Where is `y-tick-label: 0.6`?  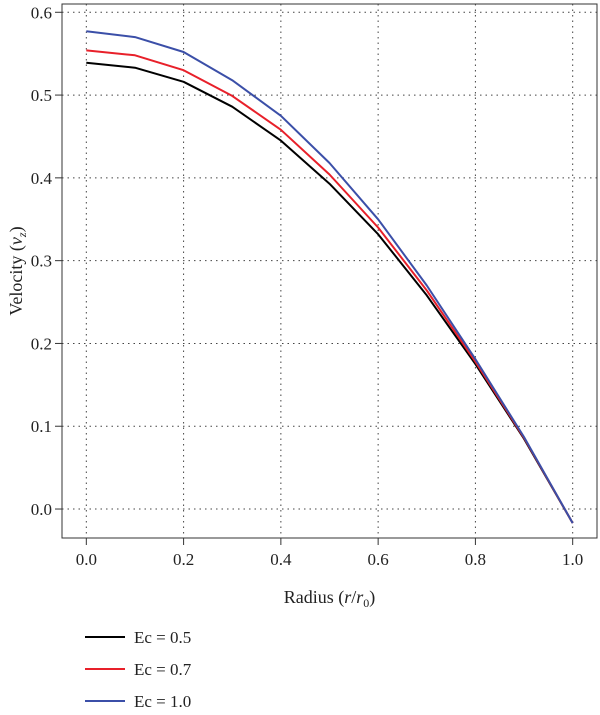
y-tick-label: 0.6 is located at coordinates (41, 12).